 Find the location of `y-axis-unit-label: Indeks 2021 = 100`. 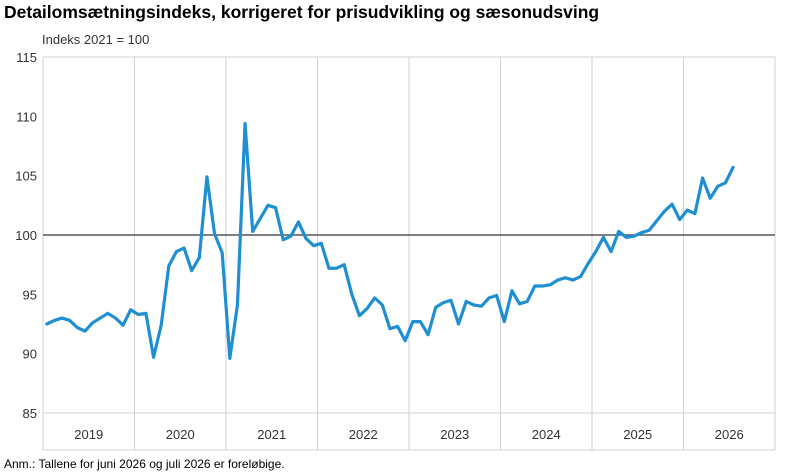

y-axis-unit-label: Indeks 2021 = 100 is located at coordinates (96, 39).